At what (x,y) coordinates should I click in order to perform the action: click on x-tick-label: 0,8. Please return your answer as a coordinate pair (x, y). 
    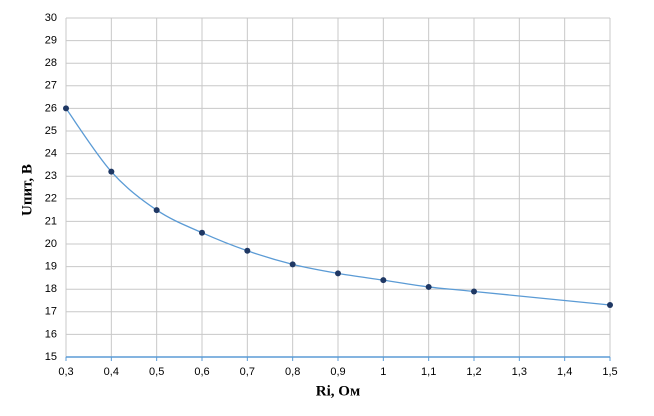
    Looking at the image, I should click on (292, 372).